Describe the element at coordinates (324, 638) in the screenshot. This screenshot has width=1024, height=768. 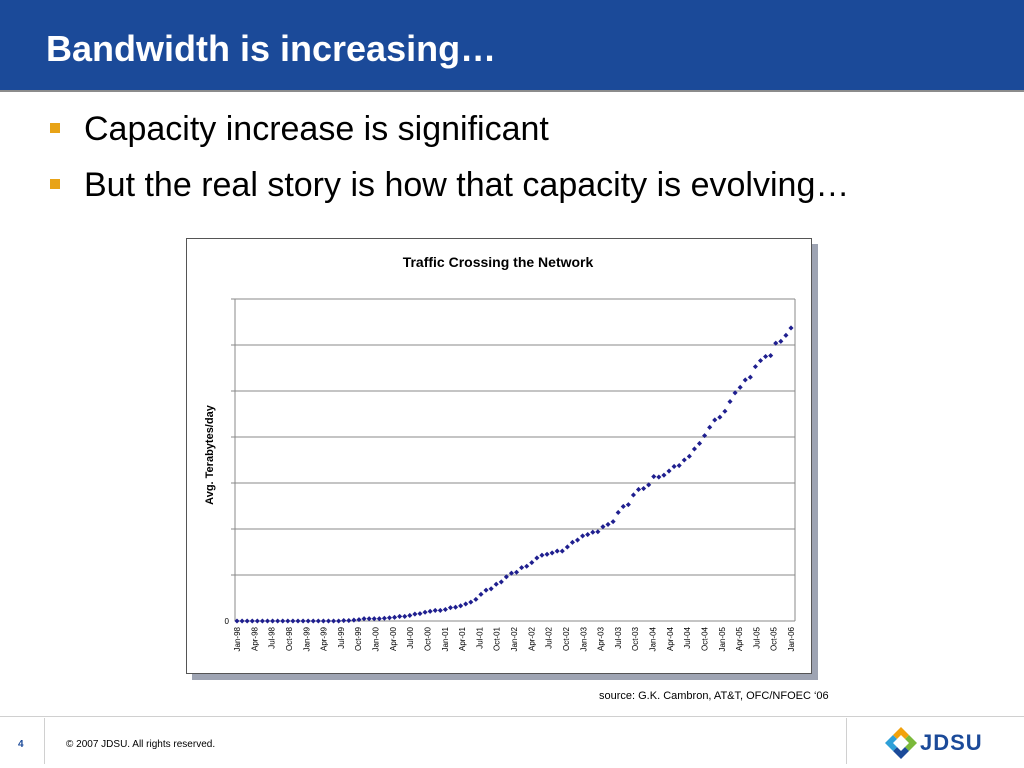
I see `x-tick-label: Apr-99` at that location.